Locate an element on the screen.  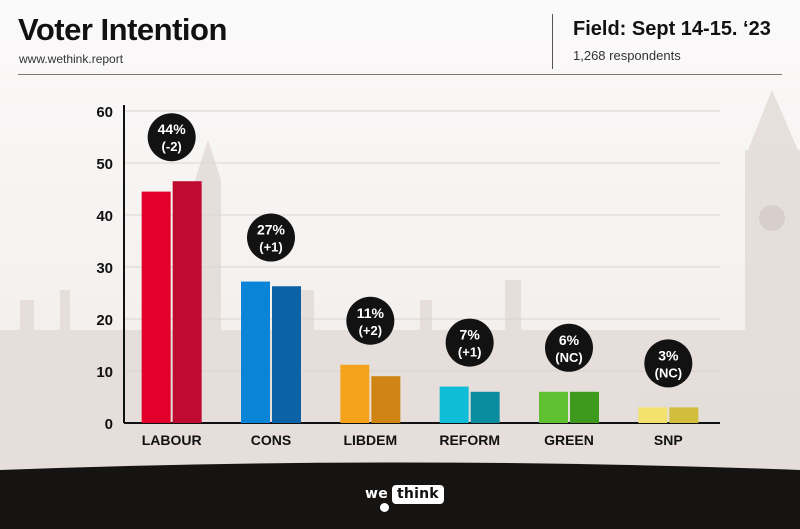
y-tick-label: 0 is located at coordinates (109, 424).